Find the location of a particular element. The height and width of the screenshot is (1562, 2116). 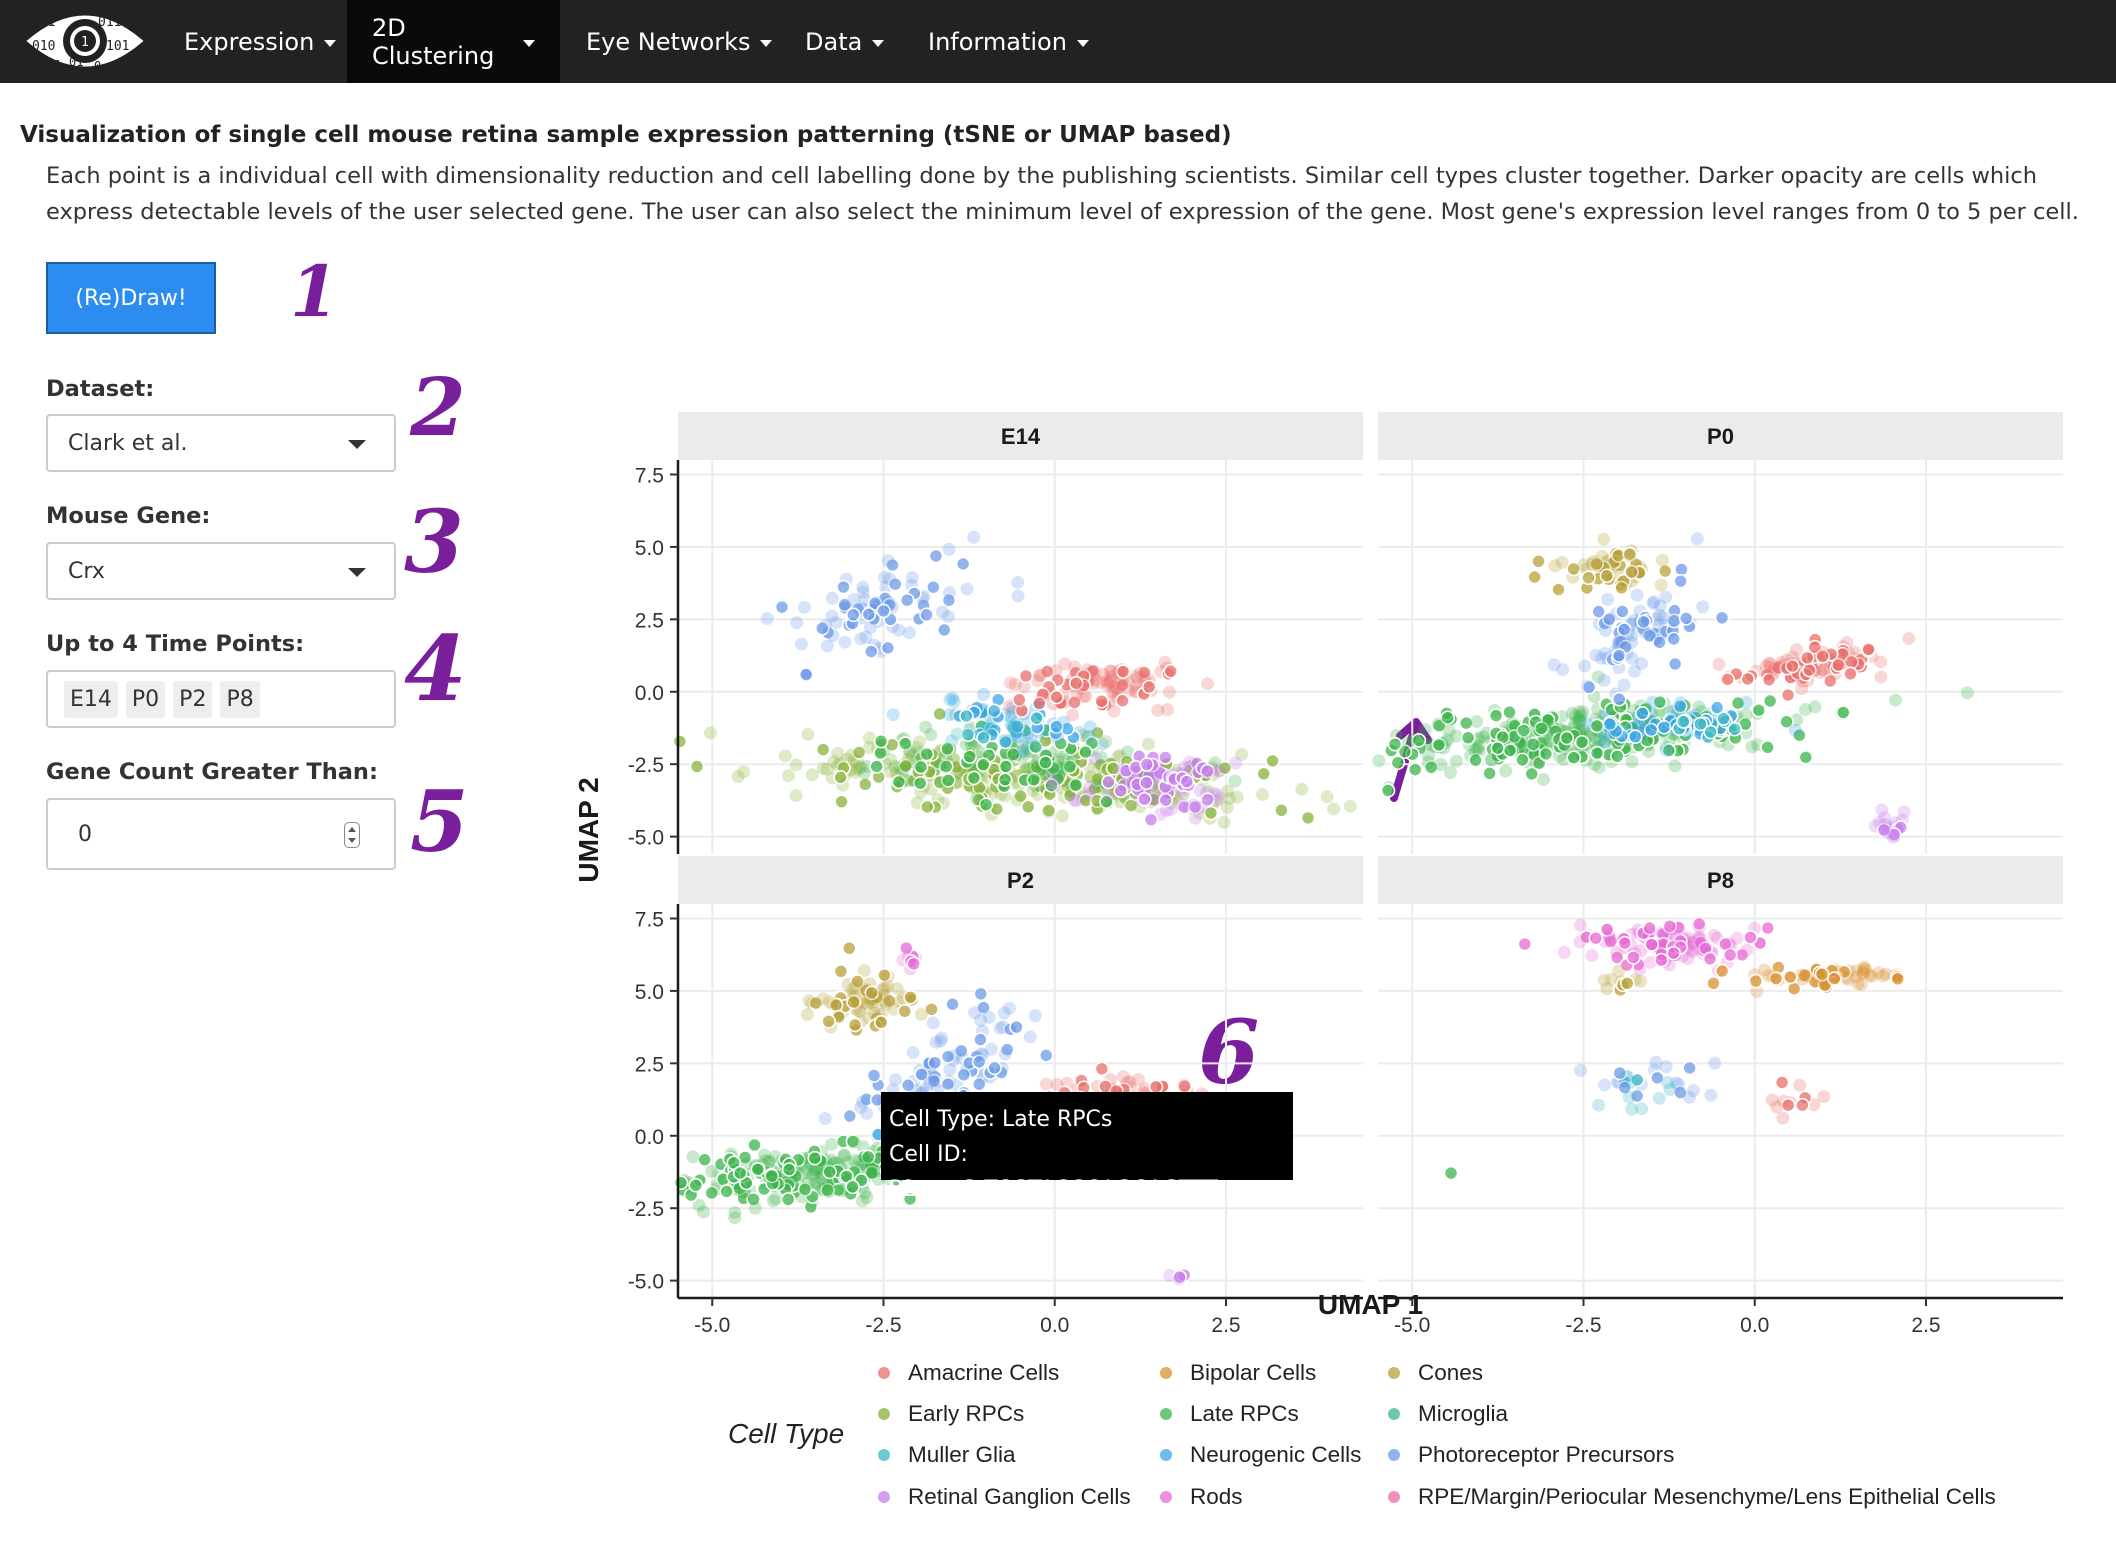

gene-count-value: 0 is located at coordinates (85, 834).